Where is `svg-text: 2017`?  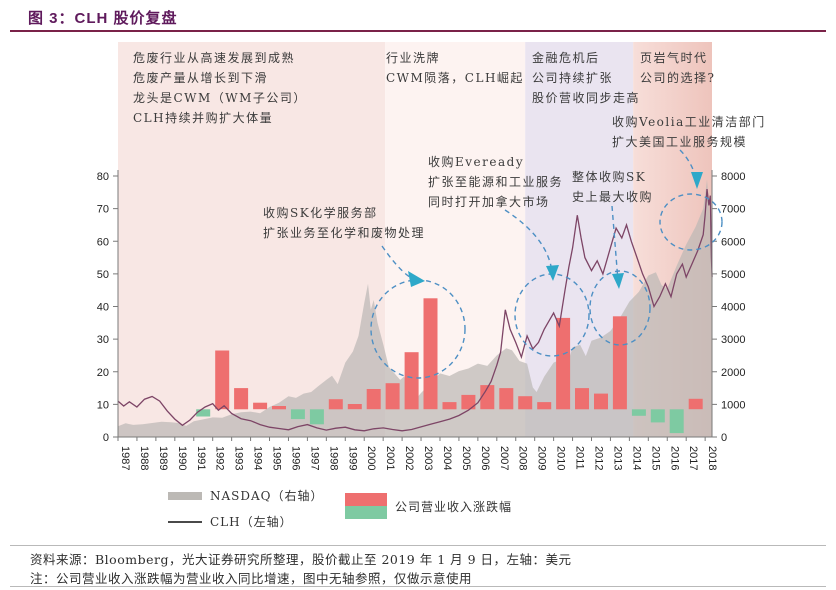 svg-text: 2017 is located at coordinates (693, 458).